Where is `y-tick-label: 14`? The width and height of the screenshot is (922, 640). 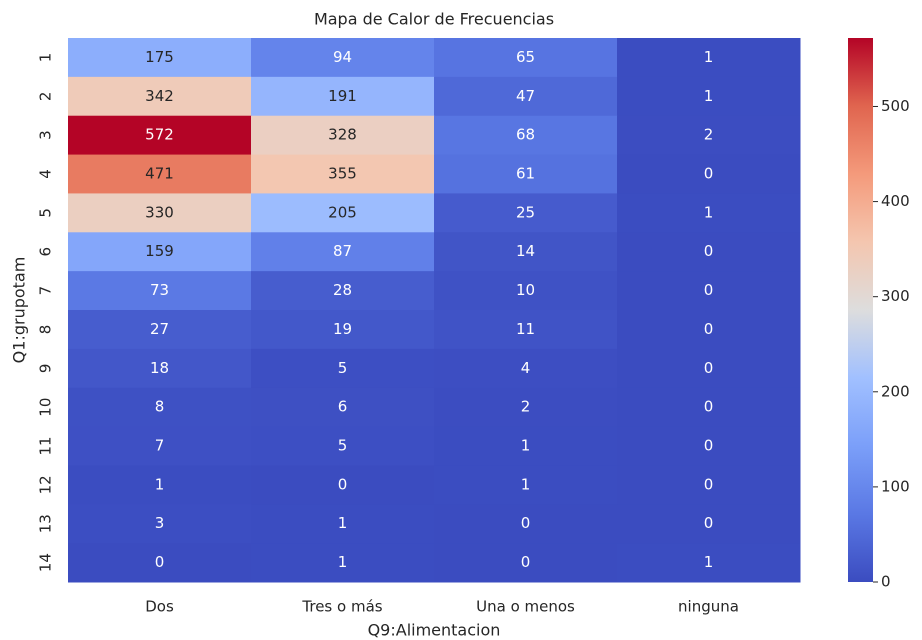 y-tick-label: 14 is located at coordinates (46, 562).